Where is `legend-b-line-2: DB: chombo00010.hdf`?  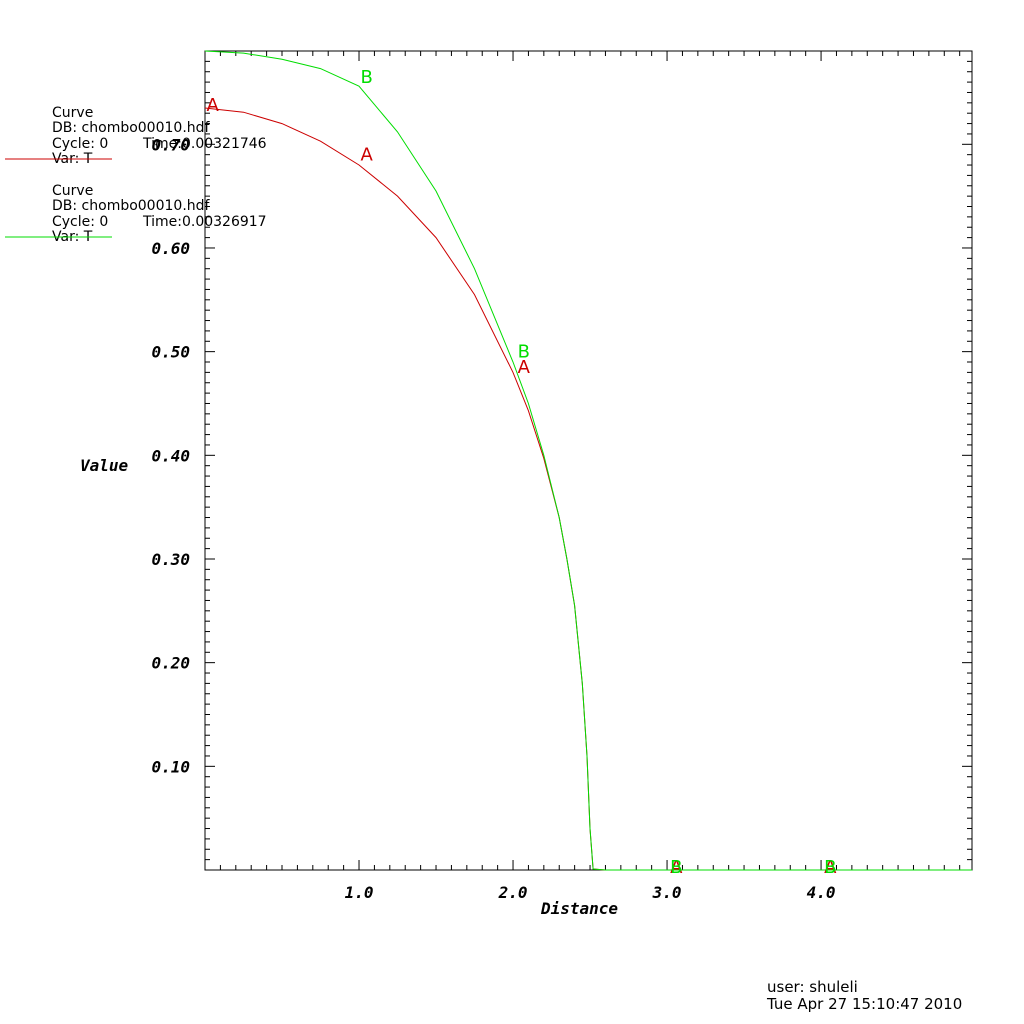
legend-b-line-2: DB: chombo00010.hdf is located at coordinates (131, 206).